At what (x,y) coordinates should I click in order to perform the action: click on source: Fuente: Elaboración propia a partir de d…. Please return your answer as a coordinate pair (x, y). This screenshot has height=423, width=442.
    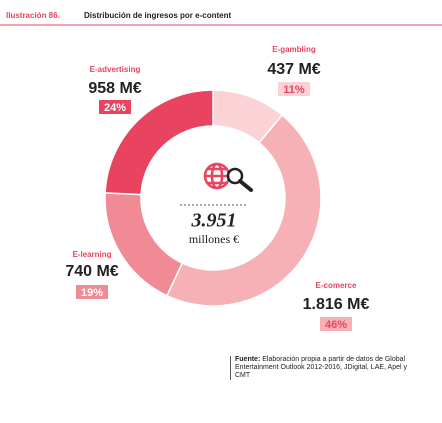
    Looking at the image, I should click on (322, 368).